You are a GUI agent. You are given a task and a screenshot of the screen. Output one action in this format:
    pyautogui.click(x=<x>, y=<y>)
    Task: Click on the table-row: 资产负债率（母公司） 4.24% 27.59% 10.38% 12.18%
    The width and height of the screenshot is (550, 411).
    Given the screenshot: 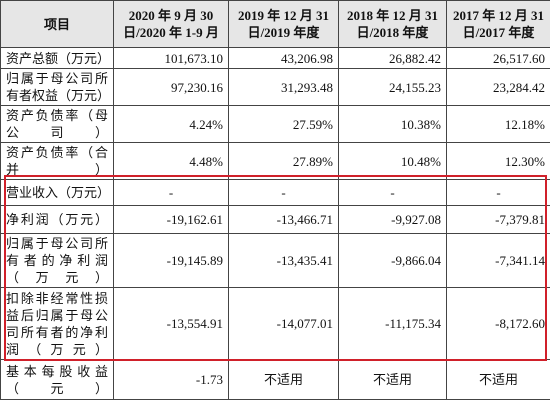 What is the action you would take?
    pyautogui.click(x=275, y=124)
    